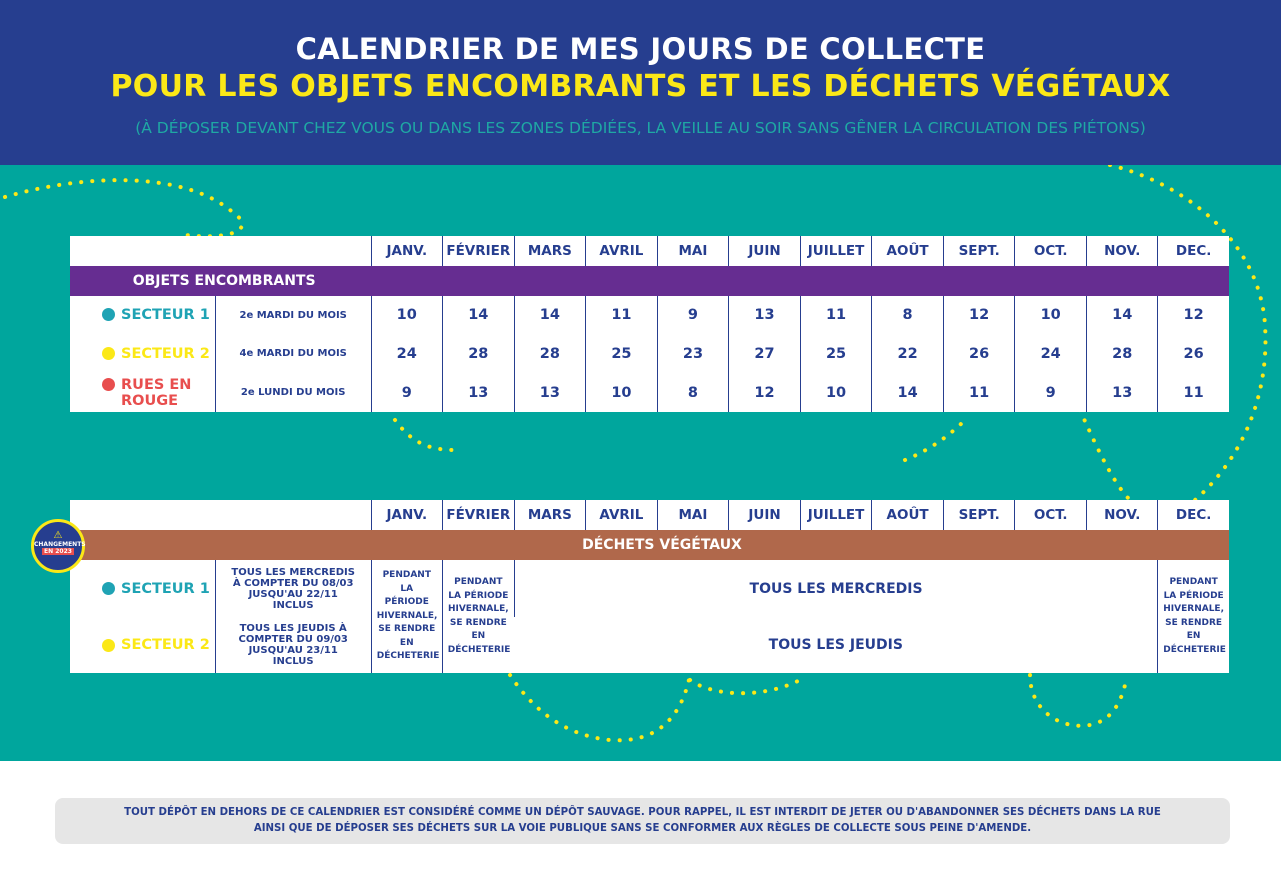 The image size is (1281, 881). Describe the element at coordinates (58, 535) in the screenshot. I see `warning-icon: ⚠` at that location.